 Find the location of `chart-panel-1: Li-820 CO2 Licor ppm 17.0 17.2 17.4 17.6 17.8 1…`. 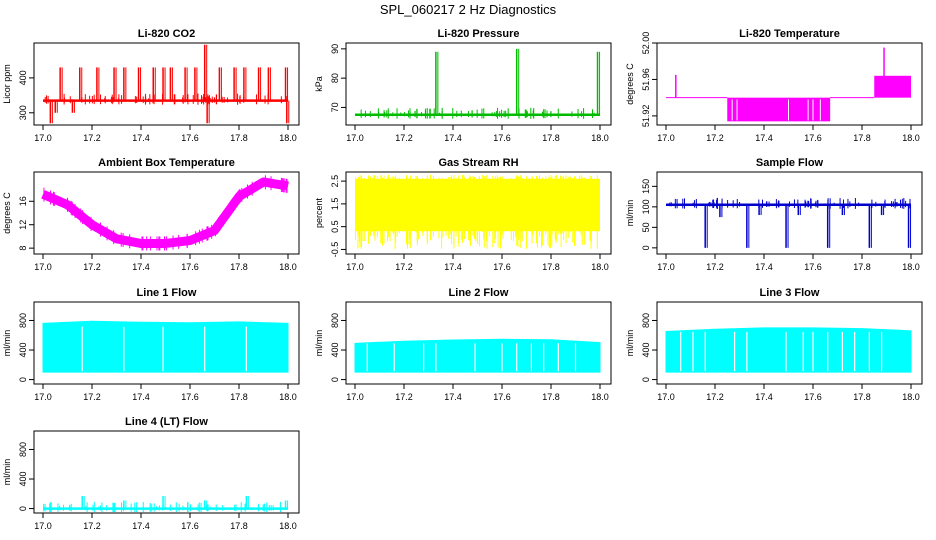

chart-panel-1: Li-820 CO2 Licor ppm 17.0 17.2 17.4 17.6 17.8 1… is located at coordinates (151, 85).